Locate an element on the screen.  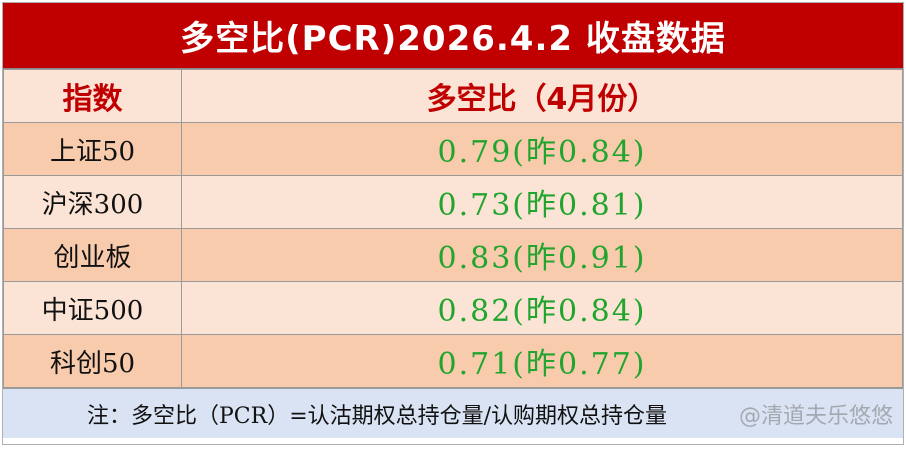
header-row: 指数 多空比（4月份） is located at coordinates (453, 96).